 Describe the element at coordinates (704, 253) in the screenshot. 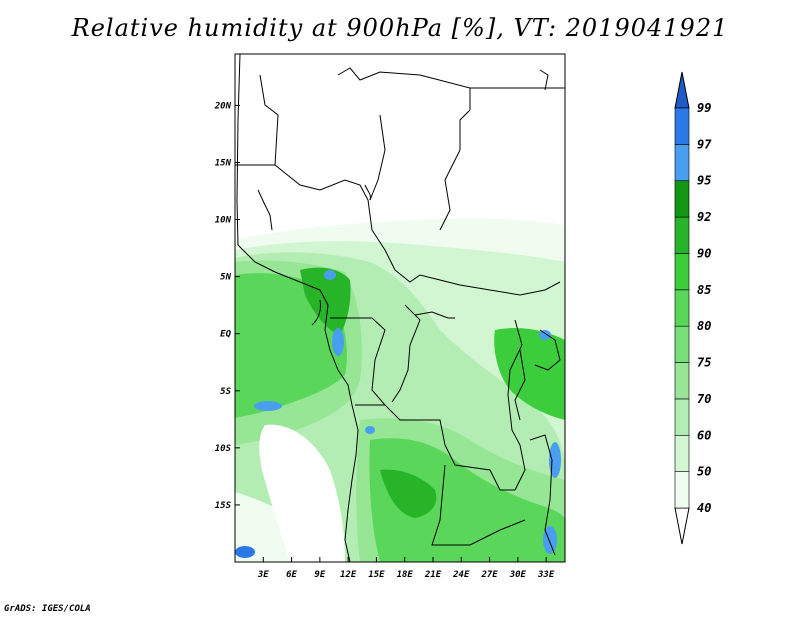

I see `colorbar-label: 90` at that location.